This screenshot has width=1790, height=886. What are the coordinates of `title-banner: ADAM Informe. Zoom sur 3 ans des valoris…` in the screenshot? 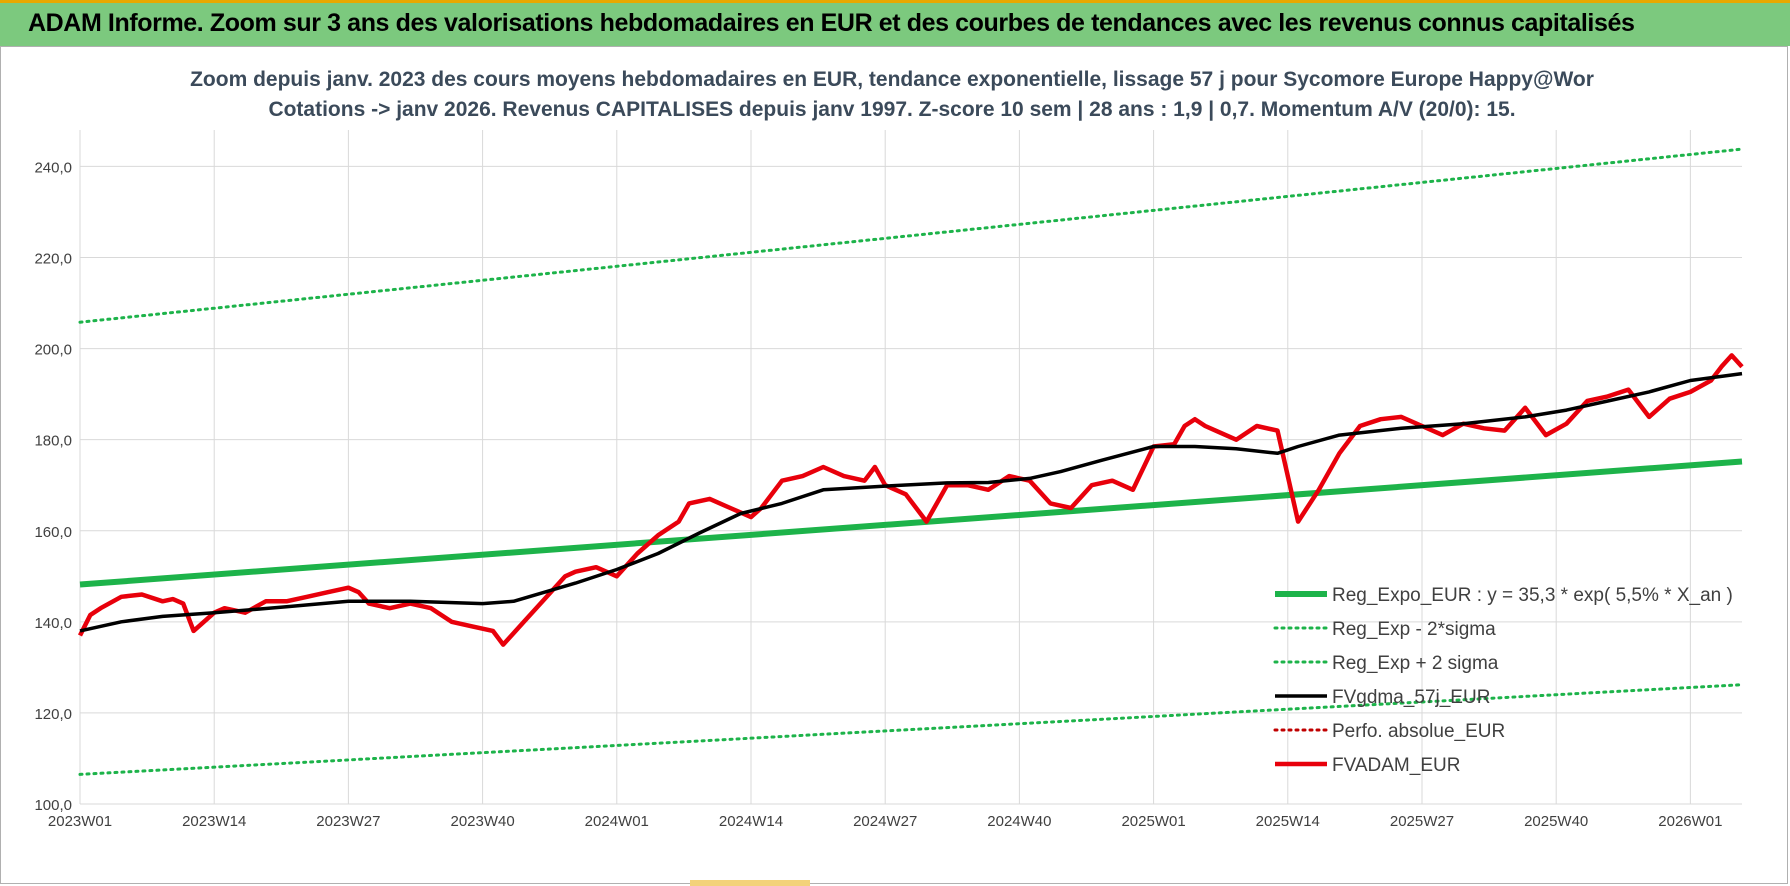 It's located at (895, 23).